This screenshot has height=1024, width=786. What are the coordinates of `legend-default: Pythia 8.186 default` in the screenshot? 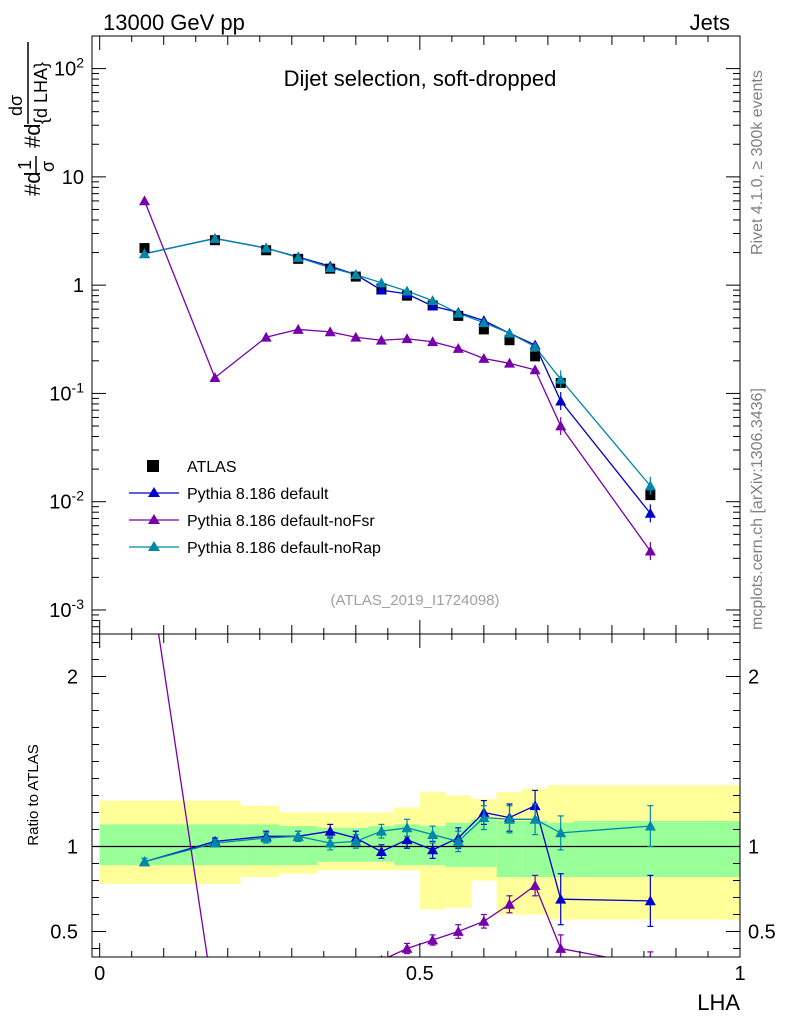 It's located at (258, 494).